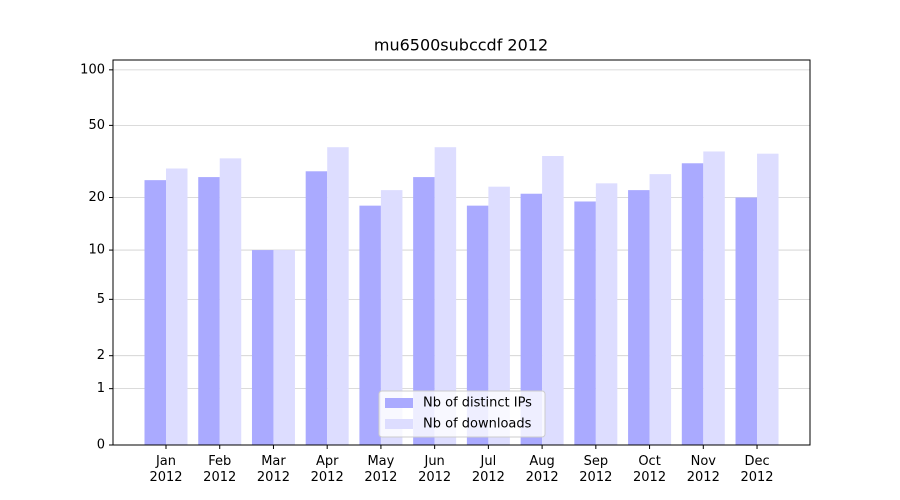 The image size is (900, 500). What do you see at coordinates (101, 388) in the screenshot?
I see `y-tick-label: 1` at bounding box center [101, 388].